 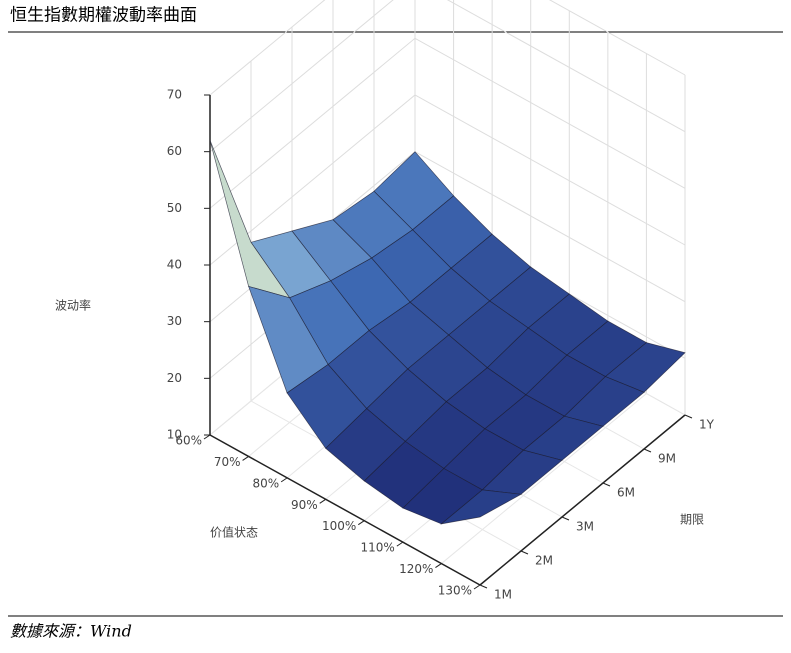 I want to click on y-tick-label: 6M, so click(x=626, y=493).